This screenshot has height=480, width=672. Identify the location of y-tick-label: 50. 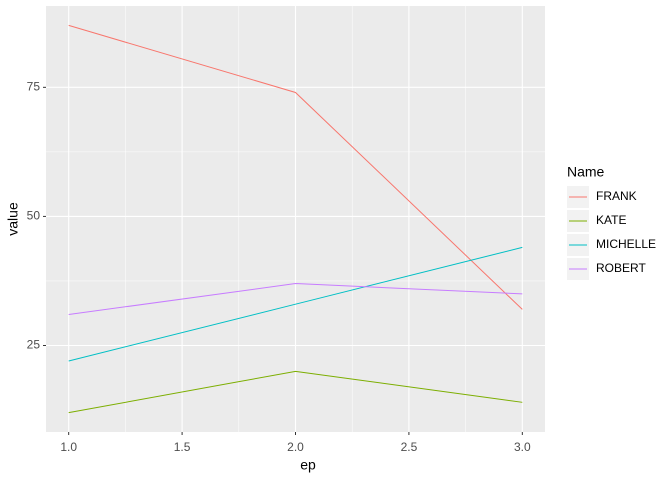
(34, 216).